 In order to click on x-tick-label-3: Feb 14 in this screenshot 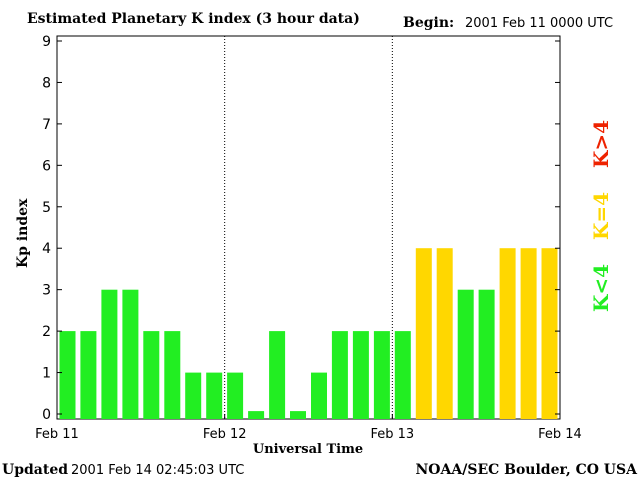, I will do `click(560, 434)`.